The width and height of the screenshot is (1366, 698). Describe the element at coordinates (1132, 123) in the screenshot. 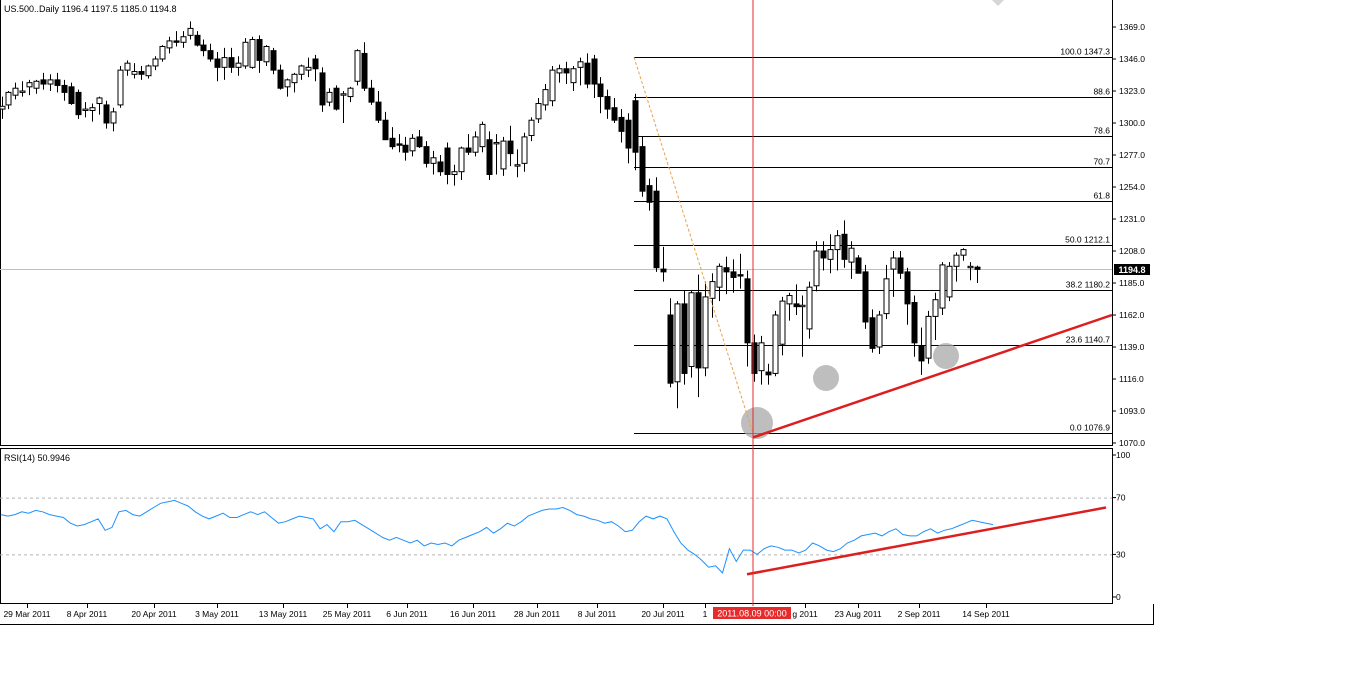

I see `price-tick-label: 1300.0` at that location.